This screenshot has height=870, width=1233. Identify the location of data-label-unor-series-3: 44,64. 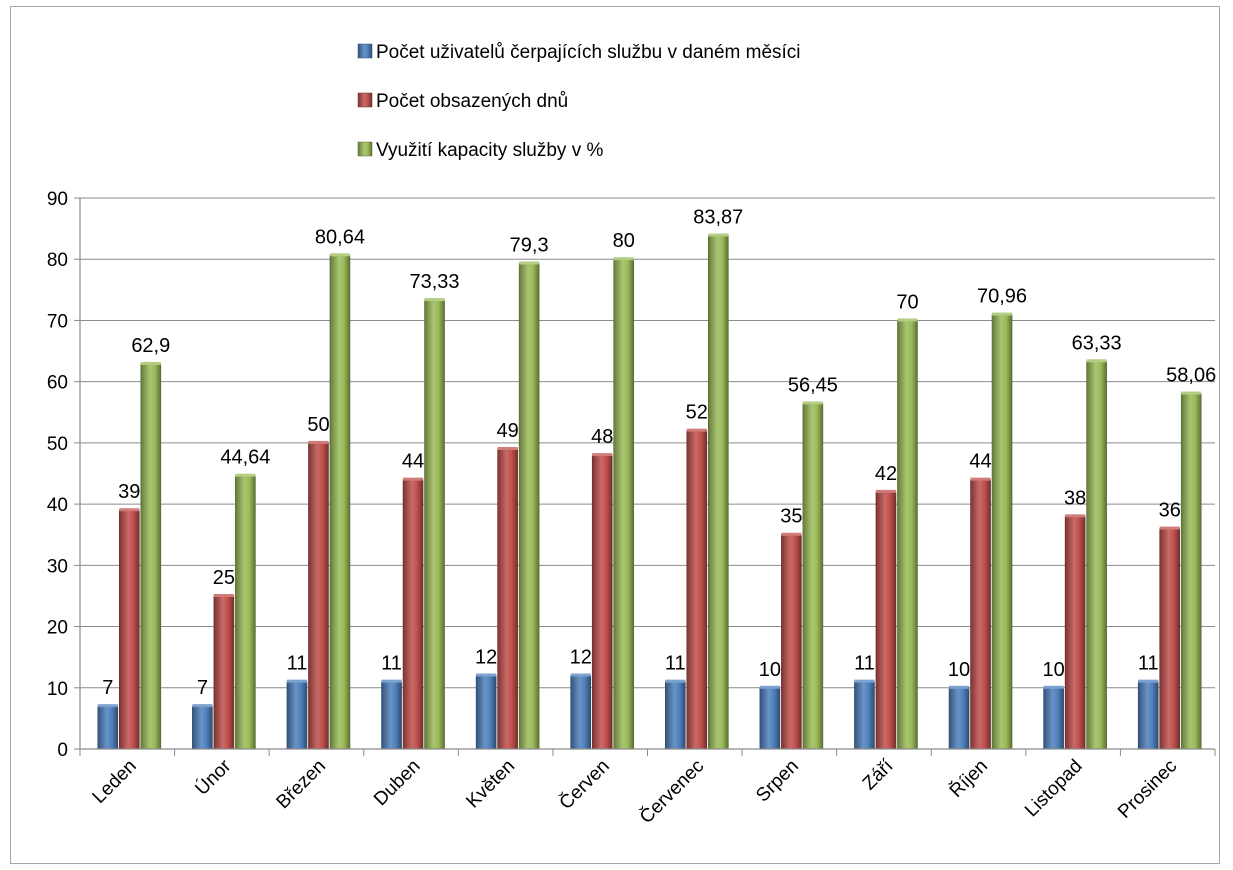
(245, 458).